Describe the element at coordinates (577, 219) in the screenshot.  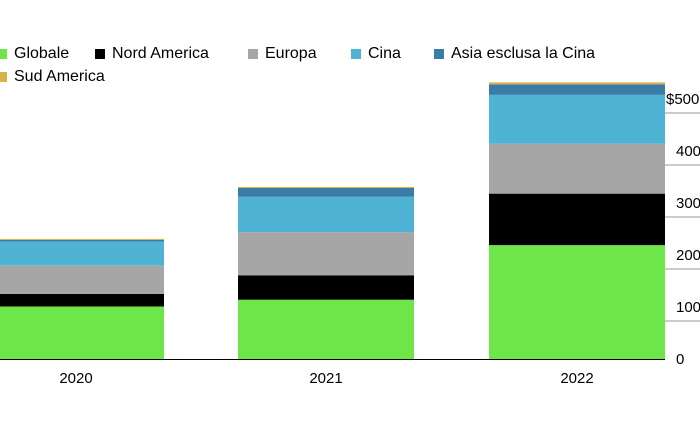
I see `bar-segment-nord-america-2022` at that location.